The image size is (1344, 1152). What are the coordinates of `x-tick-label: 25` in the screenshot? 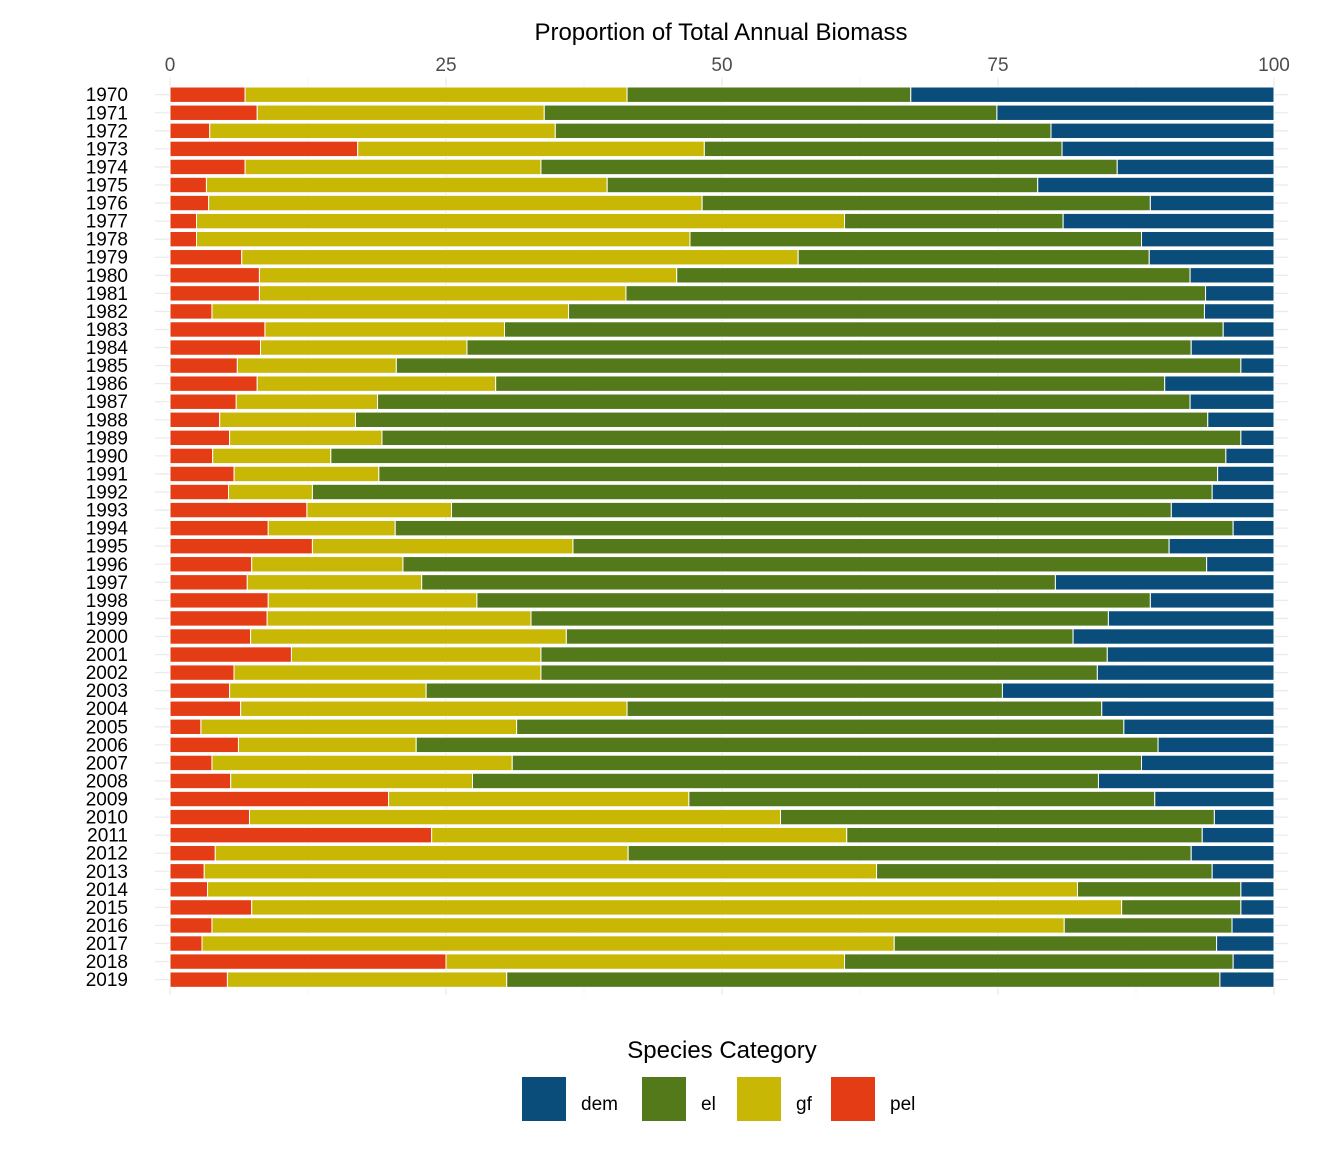 It's located at (445, 65).